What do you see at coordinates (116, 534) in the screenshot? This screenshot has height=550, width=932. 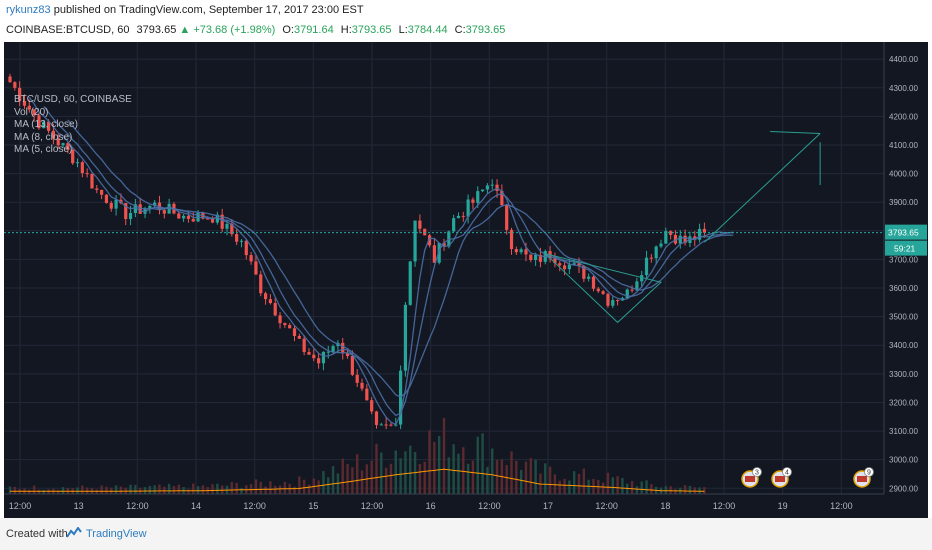 I see `tradingview-link: TradingView` at bounding box center [116, 534].